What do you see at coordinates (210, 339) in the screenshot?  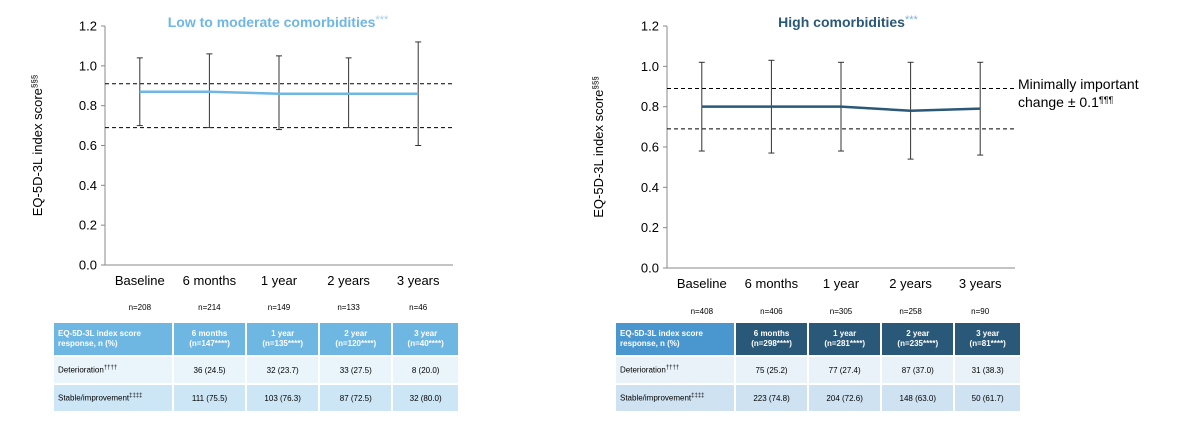 I see `table-header-col: 6 months (n=147****)` at bounding box center [210, 339].